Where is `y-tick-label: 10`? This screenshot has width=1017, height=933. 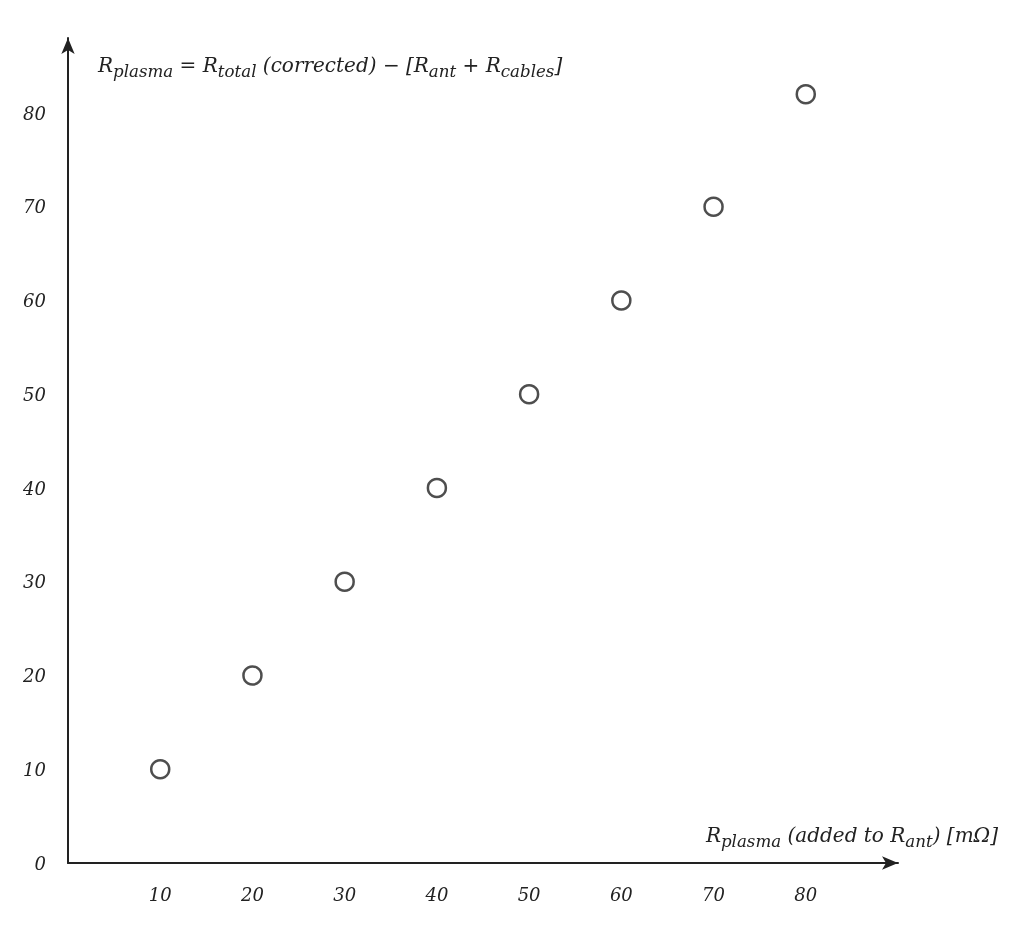
y-tick-label: 10 is located at coordinates (34, 769).